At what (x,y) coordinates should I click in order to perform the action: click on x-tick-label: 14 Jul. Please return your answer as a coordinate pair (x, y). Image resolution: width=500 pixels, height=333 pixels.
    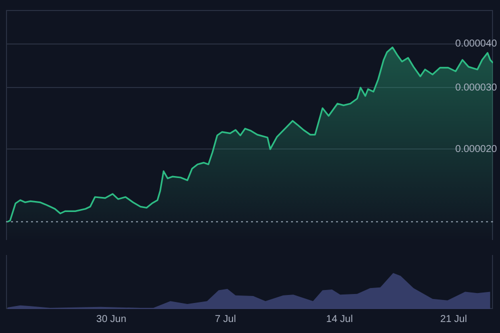
    Looking at the image, I should click on (339, 319).